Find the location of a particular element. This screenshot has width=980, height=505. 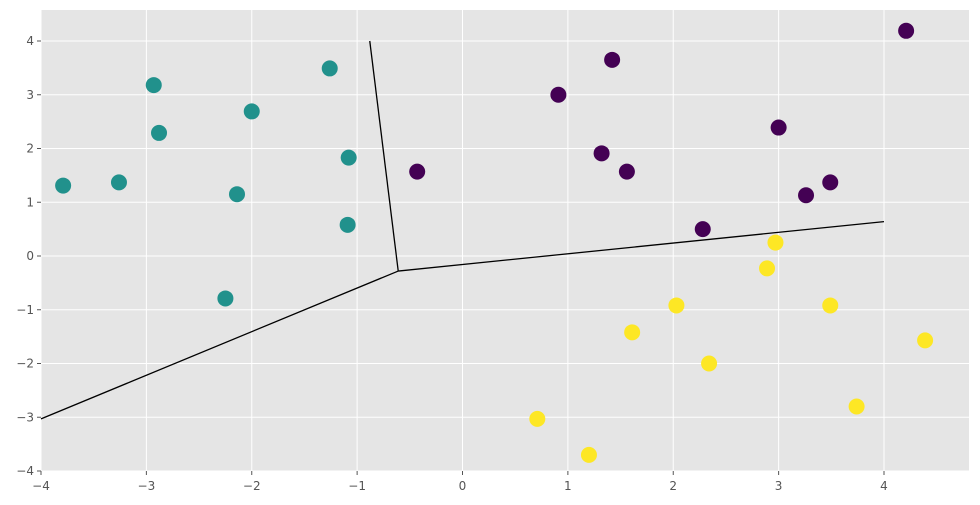

y-tick-label: −4 is located at coordinates (25, 471).